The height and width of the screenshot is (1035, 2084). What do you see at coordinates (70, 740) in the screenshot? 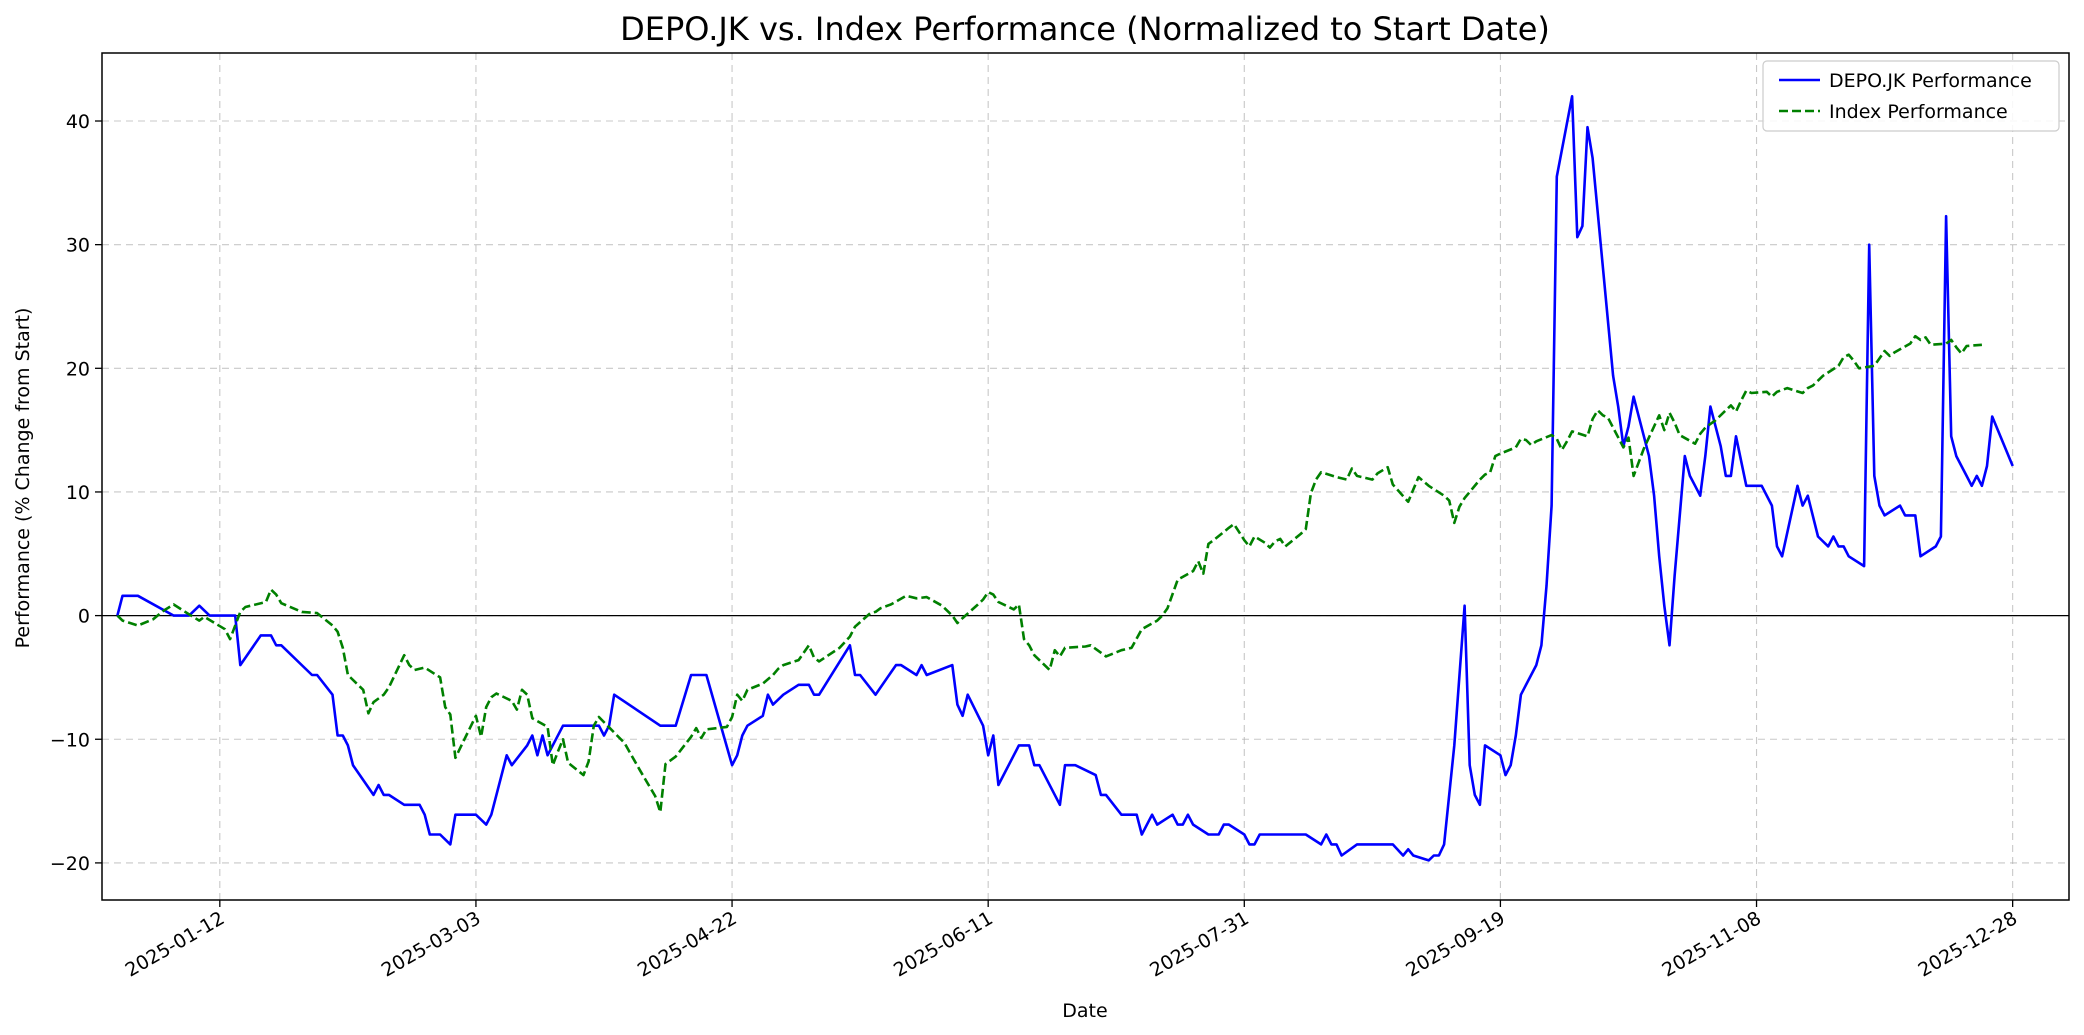
I see `y-tick-label: −10` at bounding box center [70, 740].